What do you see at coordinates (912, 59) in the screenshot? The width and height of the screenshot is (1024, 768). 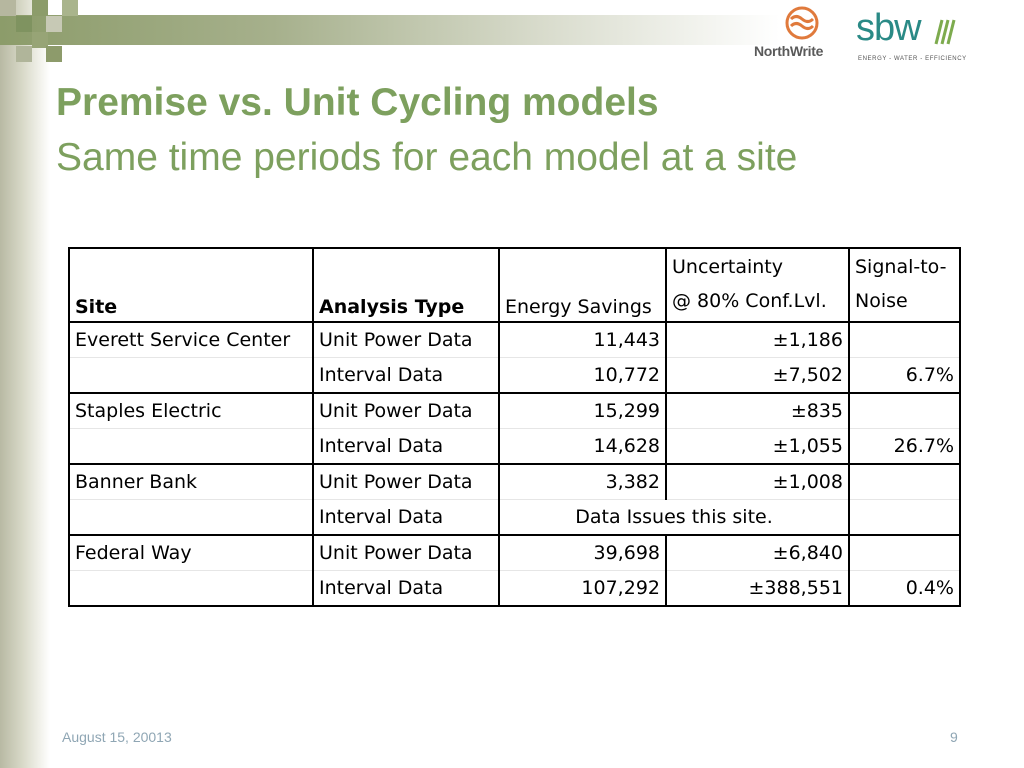 I see `sbw-tagline: ENERGY - WATER - EFFICIENCY` at bounding box center [912, 59].